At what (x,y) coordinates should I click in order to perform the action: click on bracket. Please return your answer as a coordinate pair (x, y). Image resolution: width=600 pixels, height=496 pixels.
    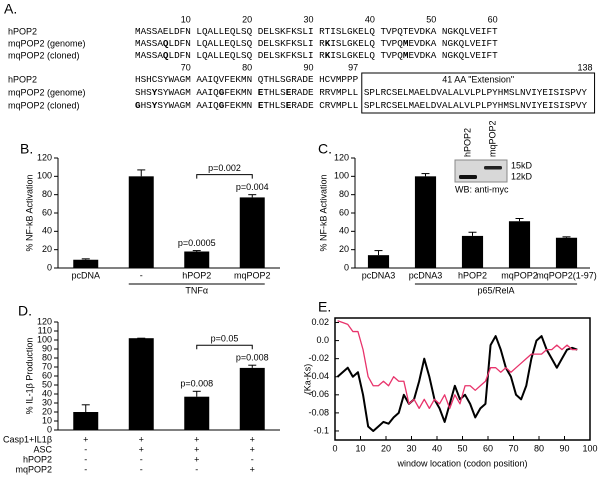
    Looking at the image, I should click on (224, 176).